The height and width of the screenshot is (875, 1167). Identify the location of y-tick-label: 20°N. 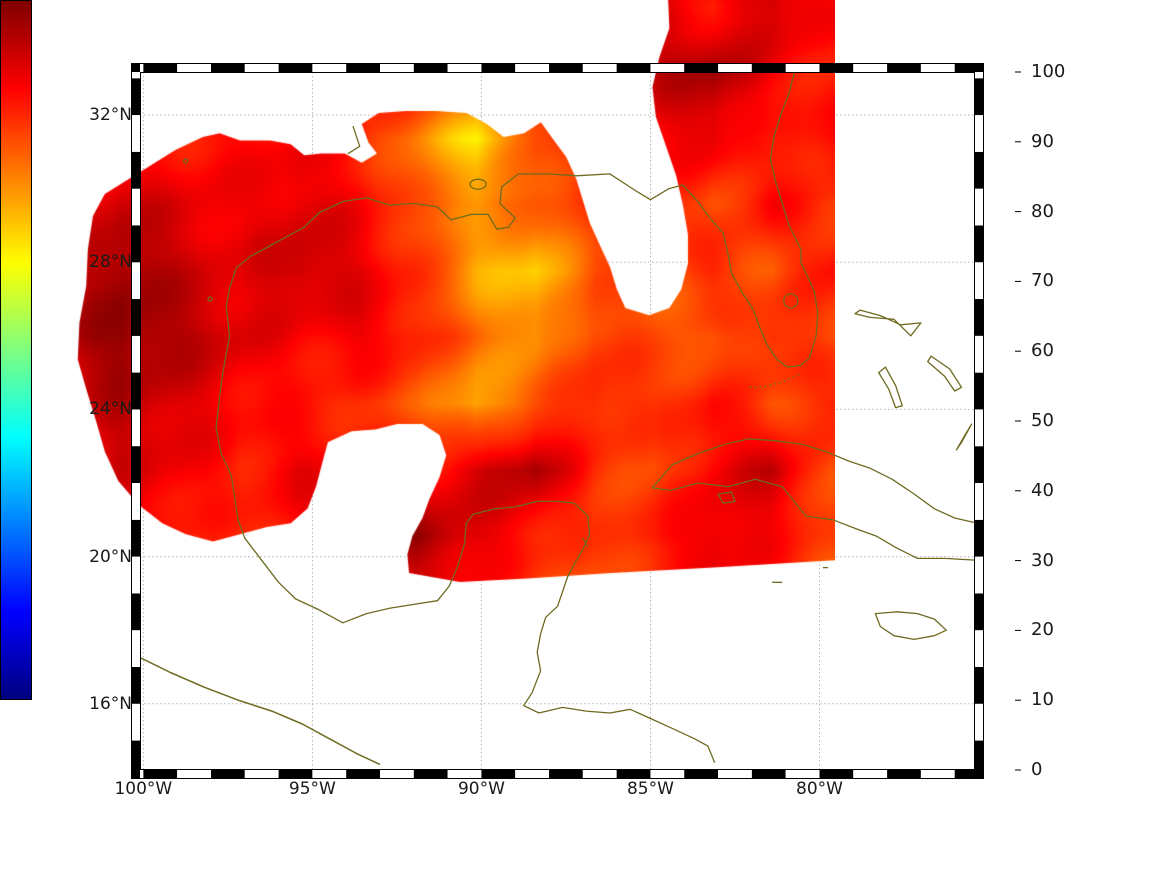
(110, 556).